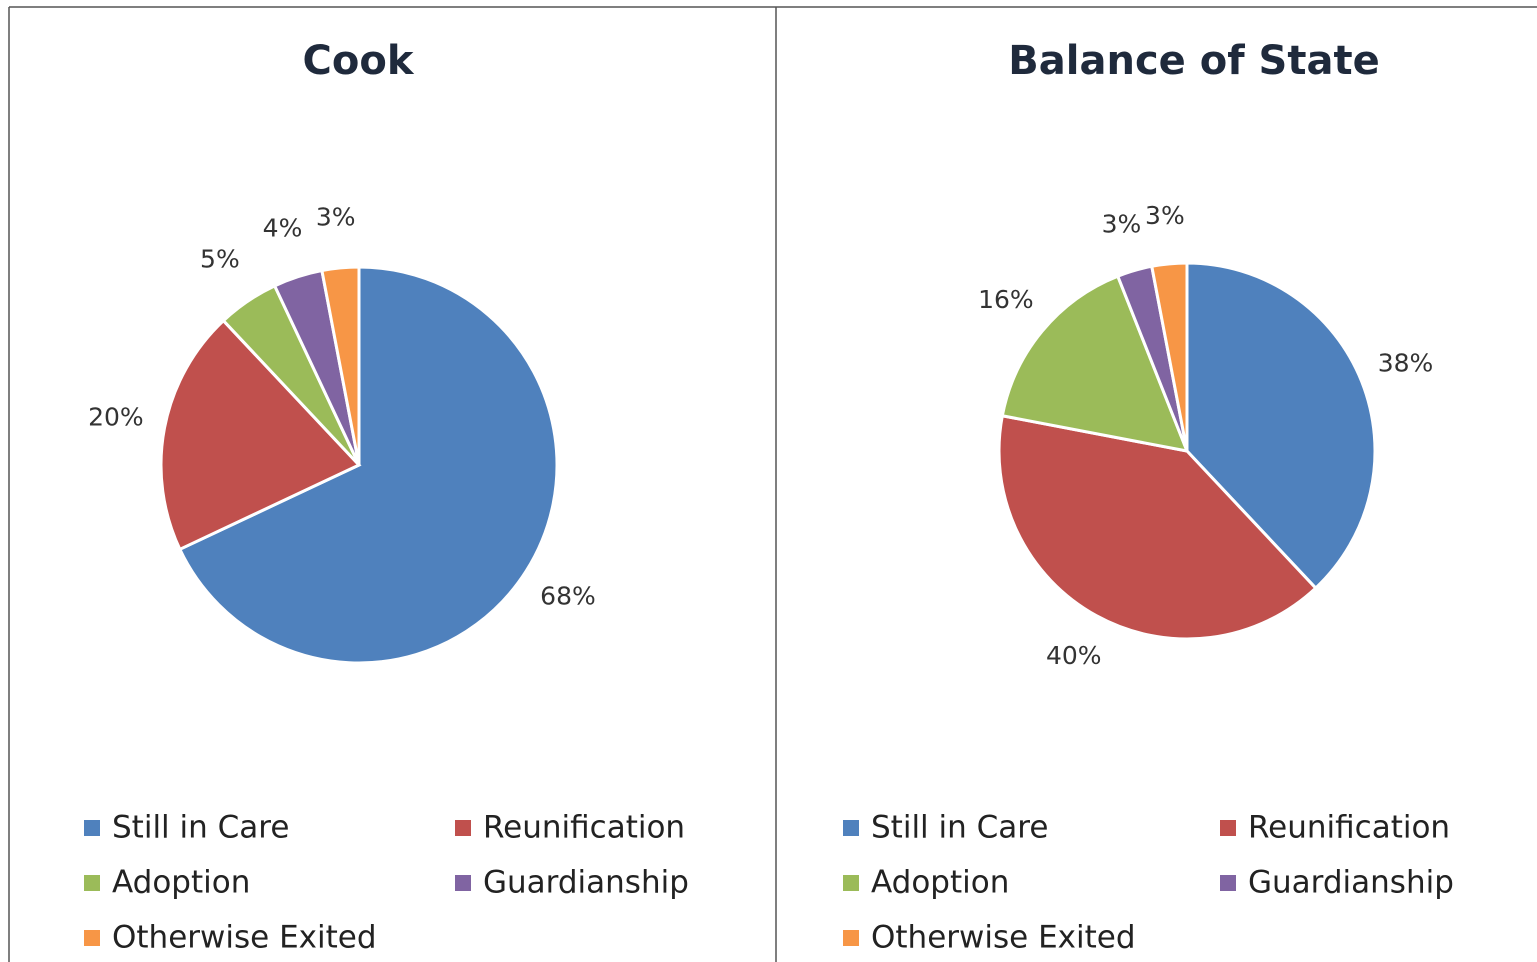  What do you see at coordinates (116, 417) in the screenshot?
I see `data-label: 20%` at bounding box center [116, 417].